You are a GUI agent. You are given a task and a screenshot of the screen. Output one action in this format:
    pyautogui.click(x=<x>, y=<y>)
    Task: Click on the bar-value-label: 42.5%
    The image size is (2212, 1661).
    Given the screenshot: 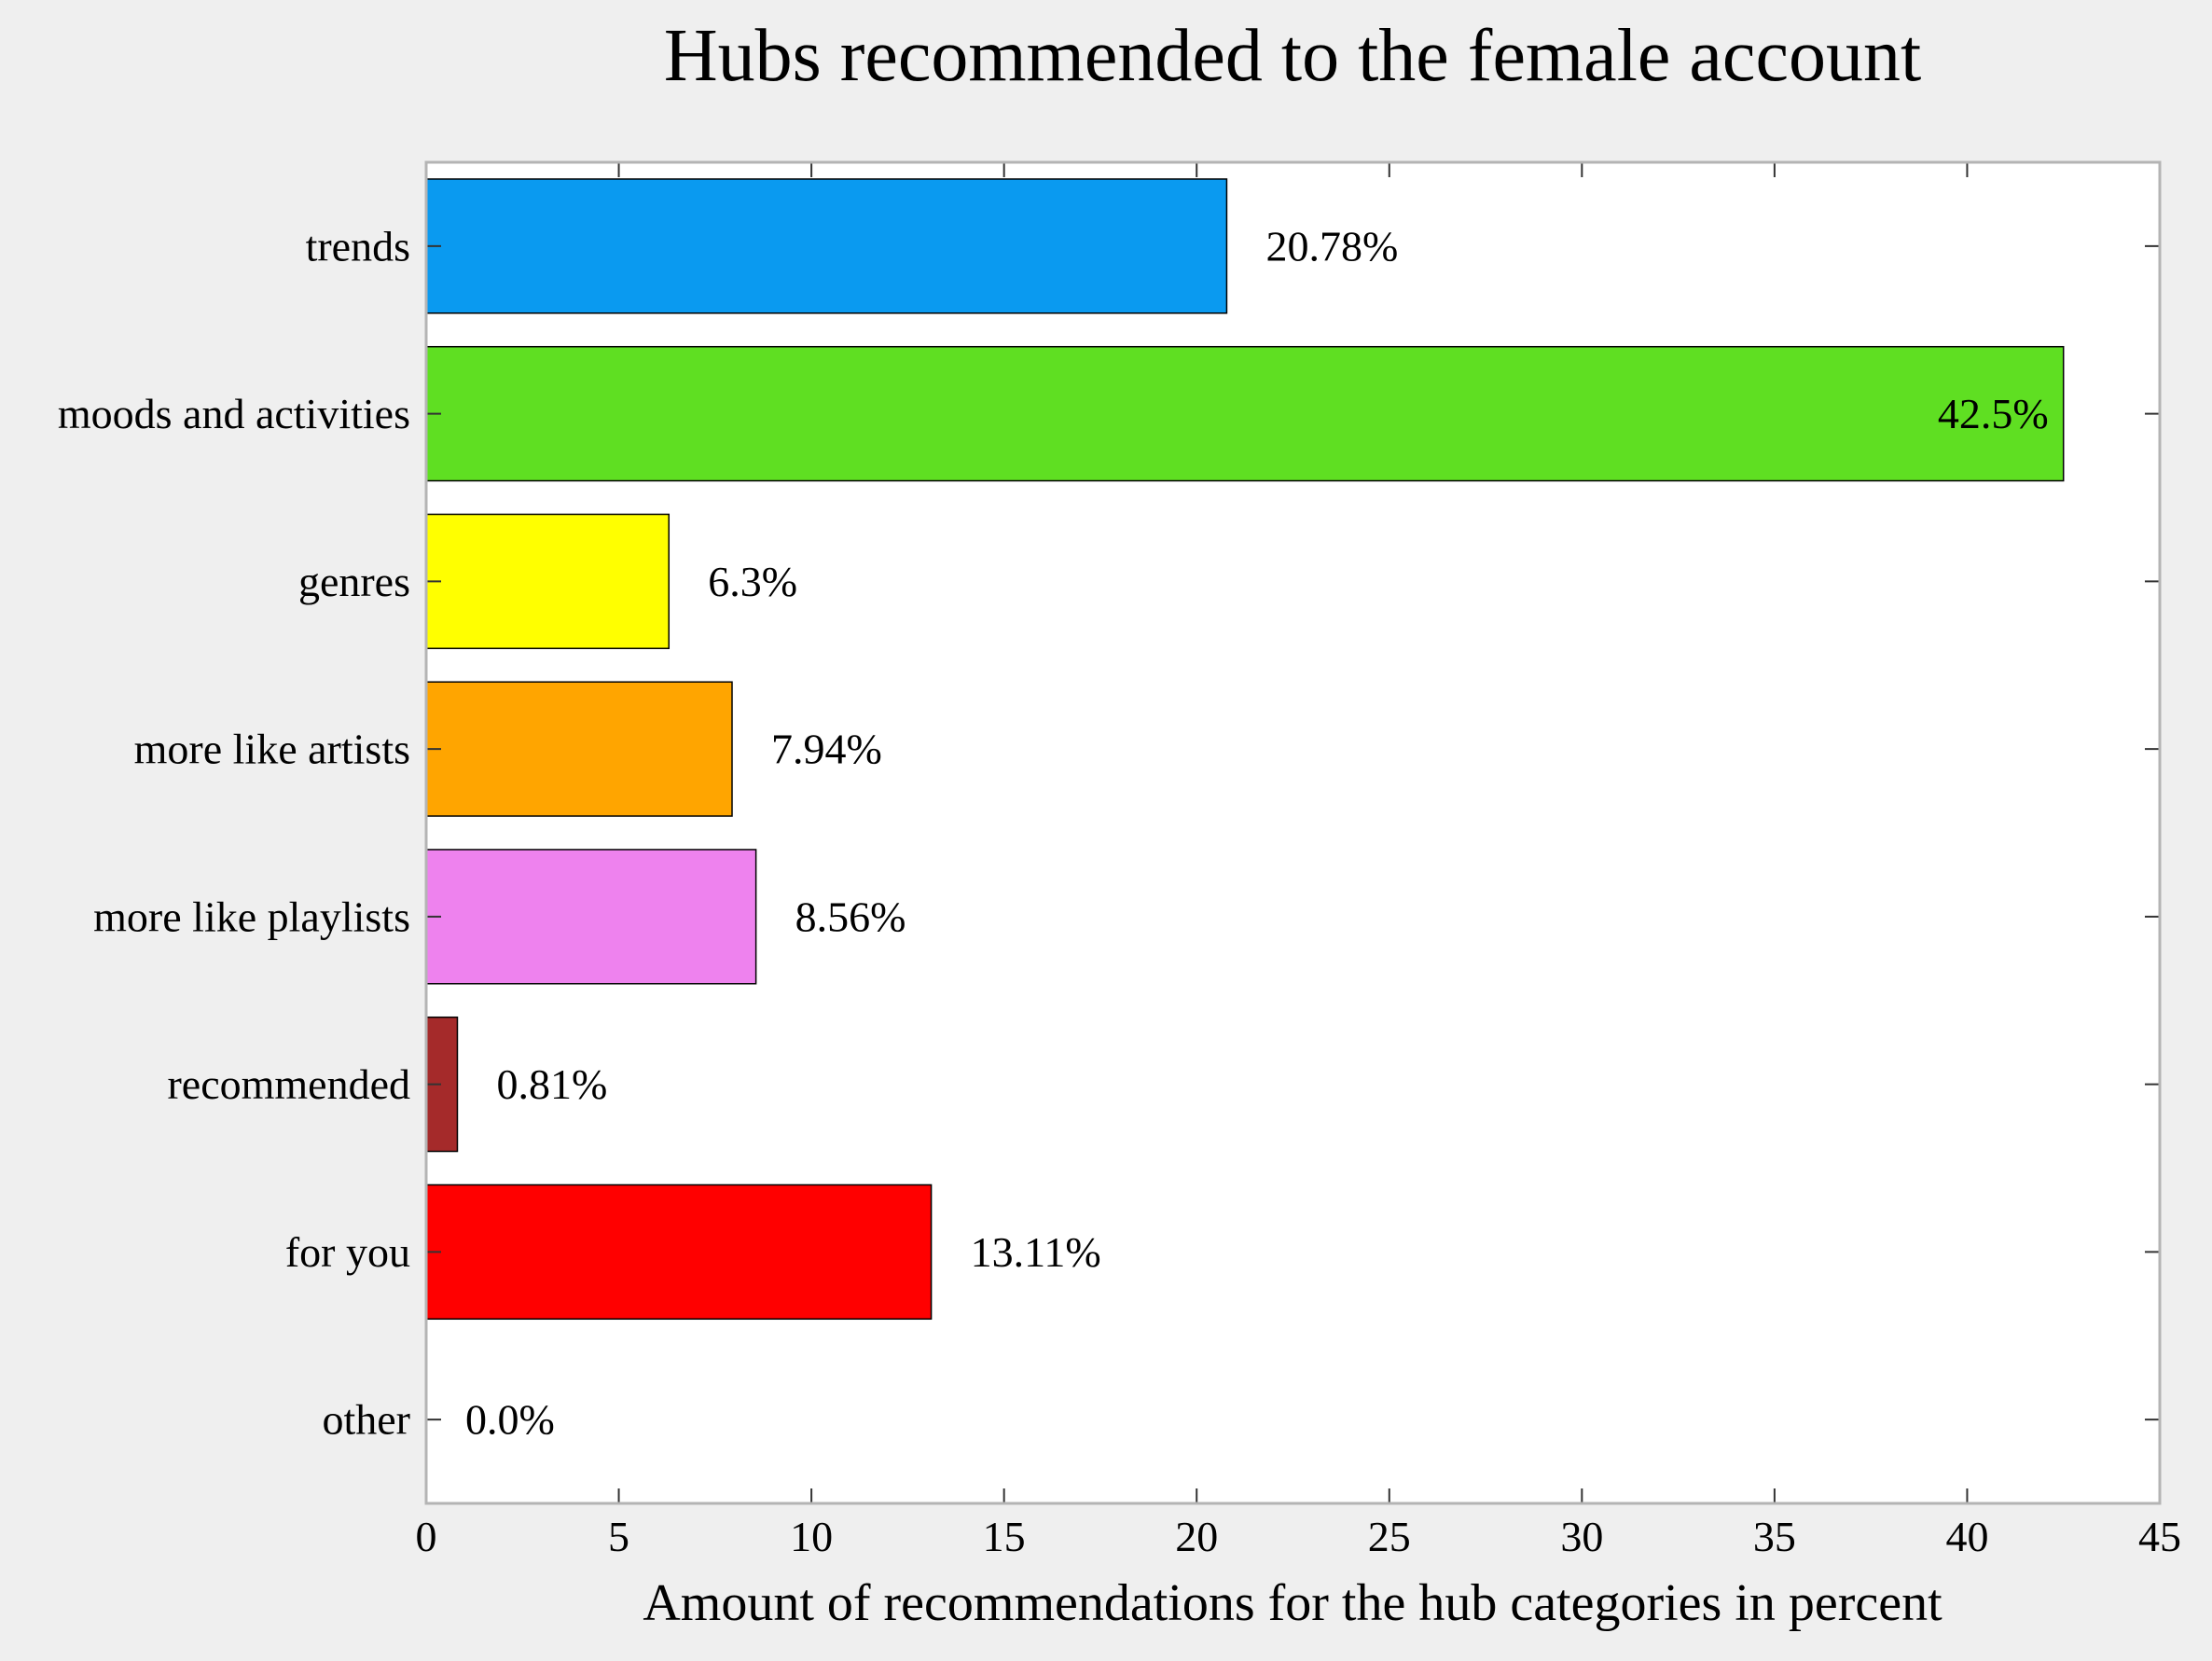 What is the action you would take?
    pyautogui.click(x=1993, y=413)
    